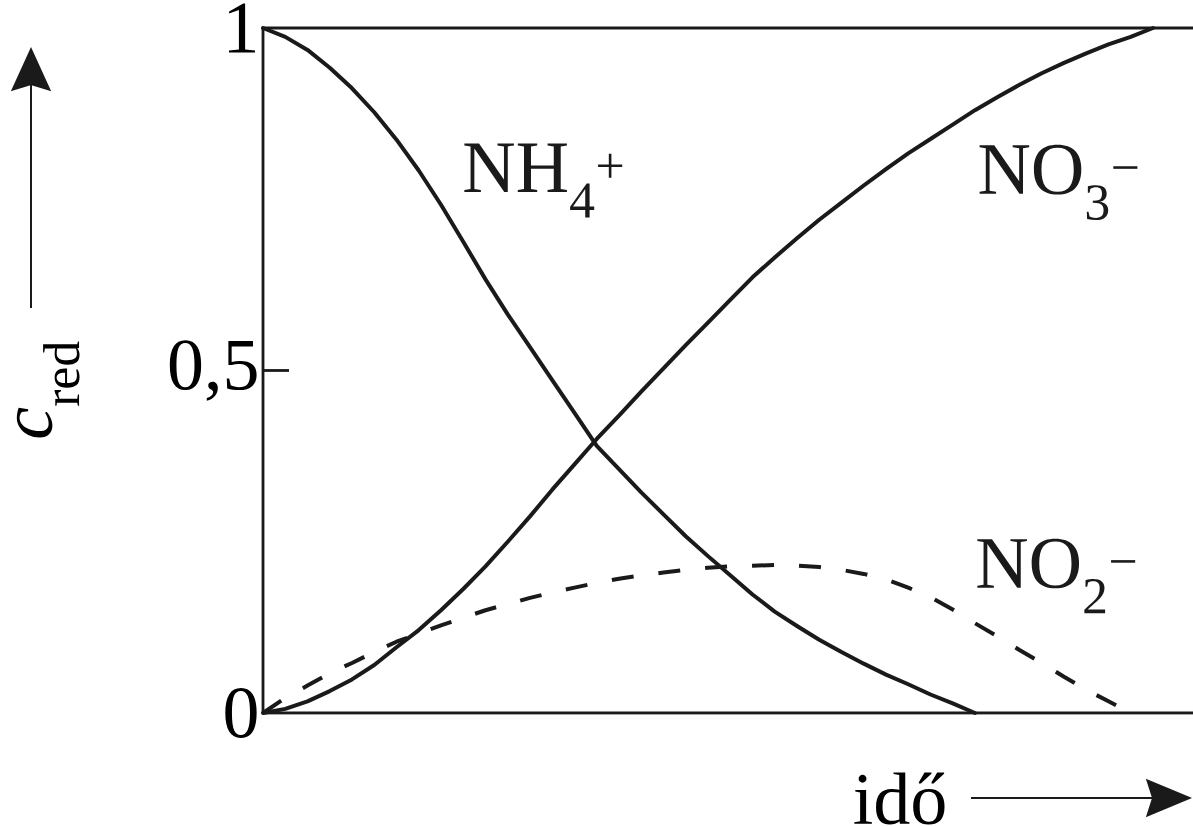  Describe the element at coordinates (543, 180) in the screenshot. I see `series-label: NH$_{4}$+` at that location.